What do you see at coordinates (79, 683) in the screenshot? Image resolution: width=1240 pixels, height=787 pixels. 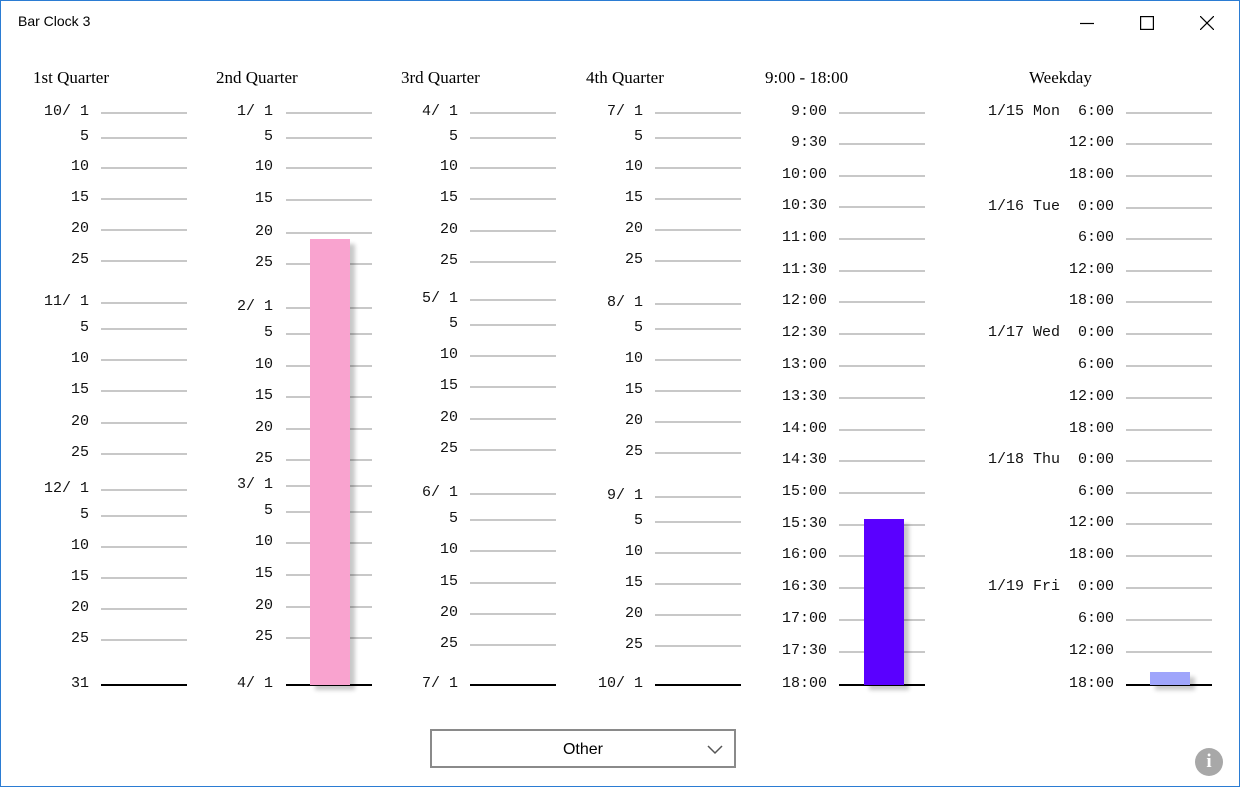 I see `tick-label-q1: 31` at bounding box center [79, 683].